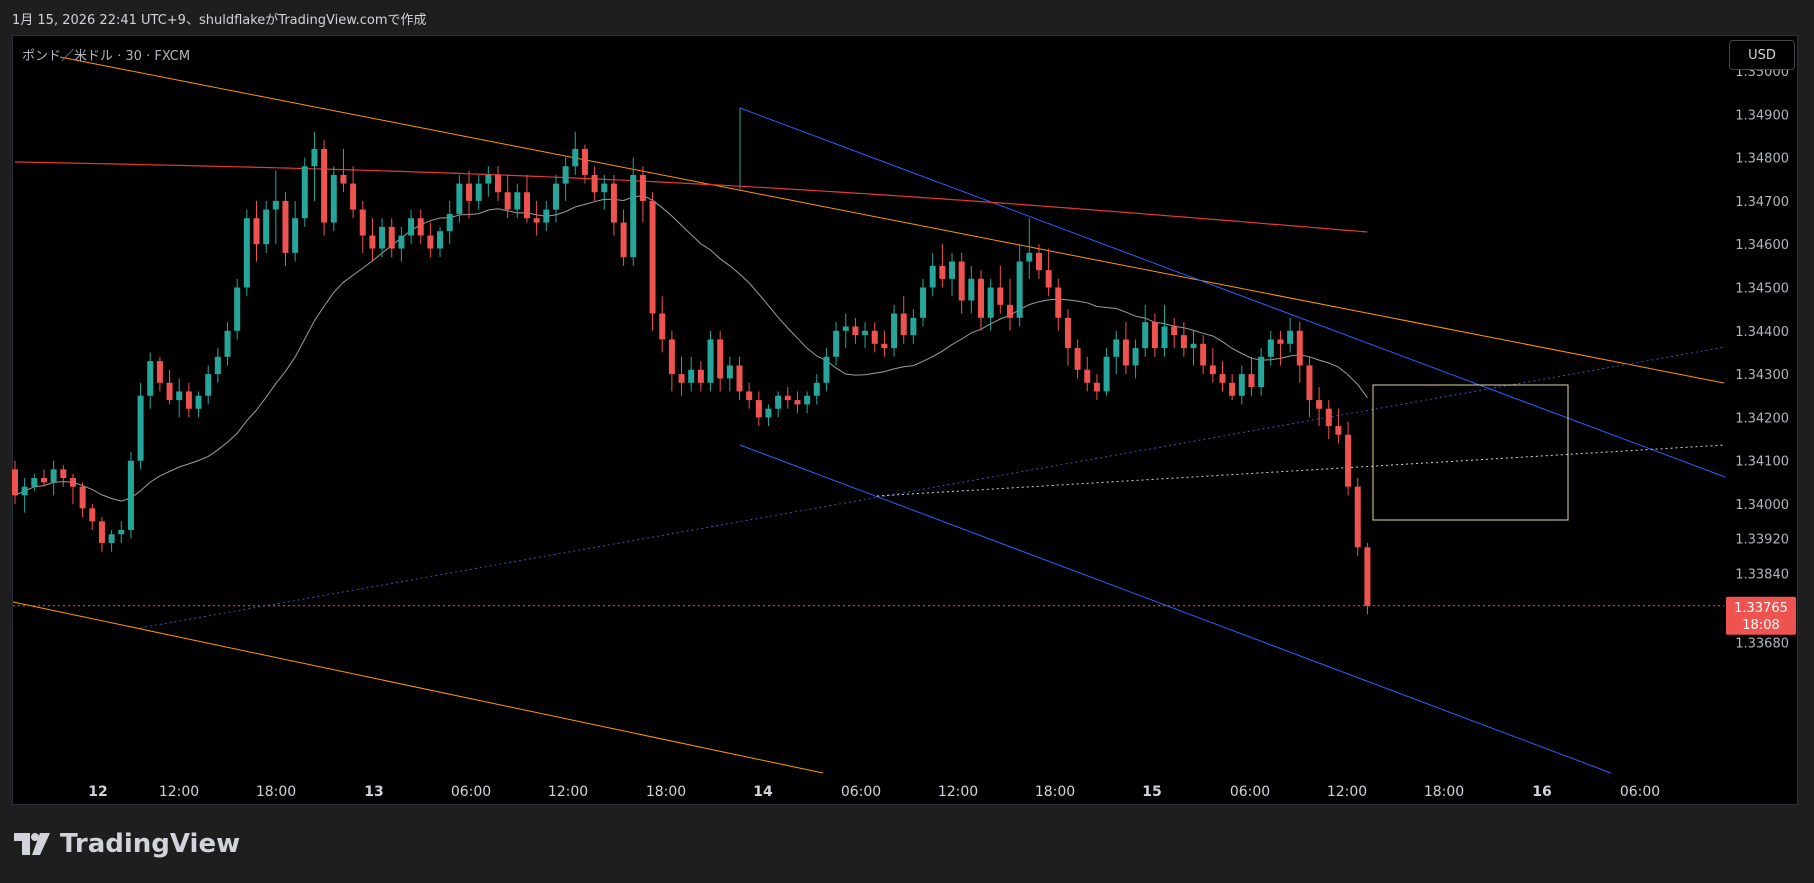 Image resolution: width=1814 pixels, height=883 pixels. I want to click on highlight-box, so click(1470, 452).